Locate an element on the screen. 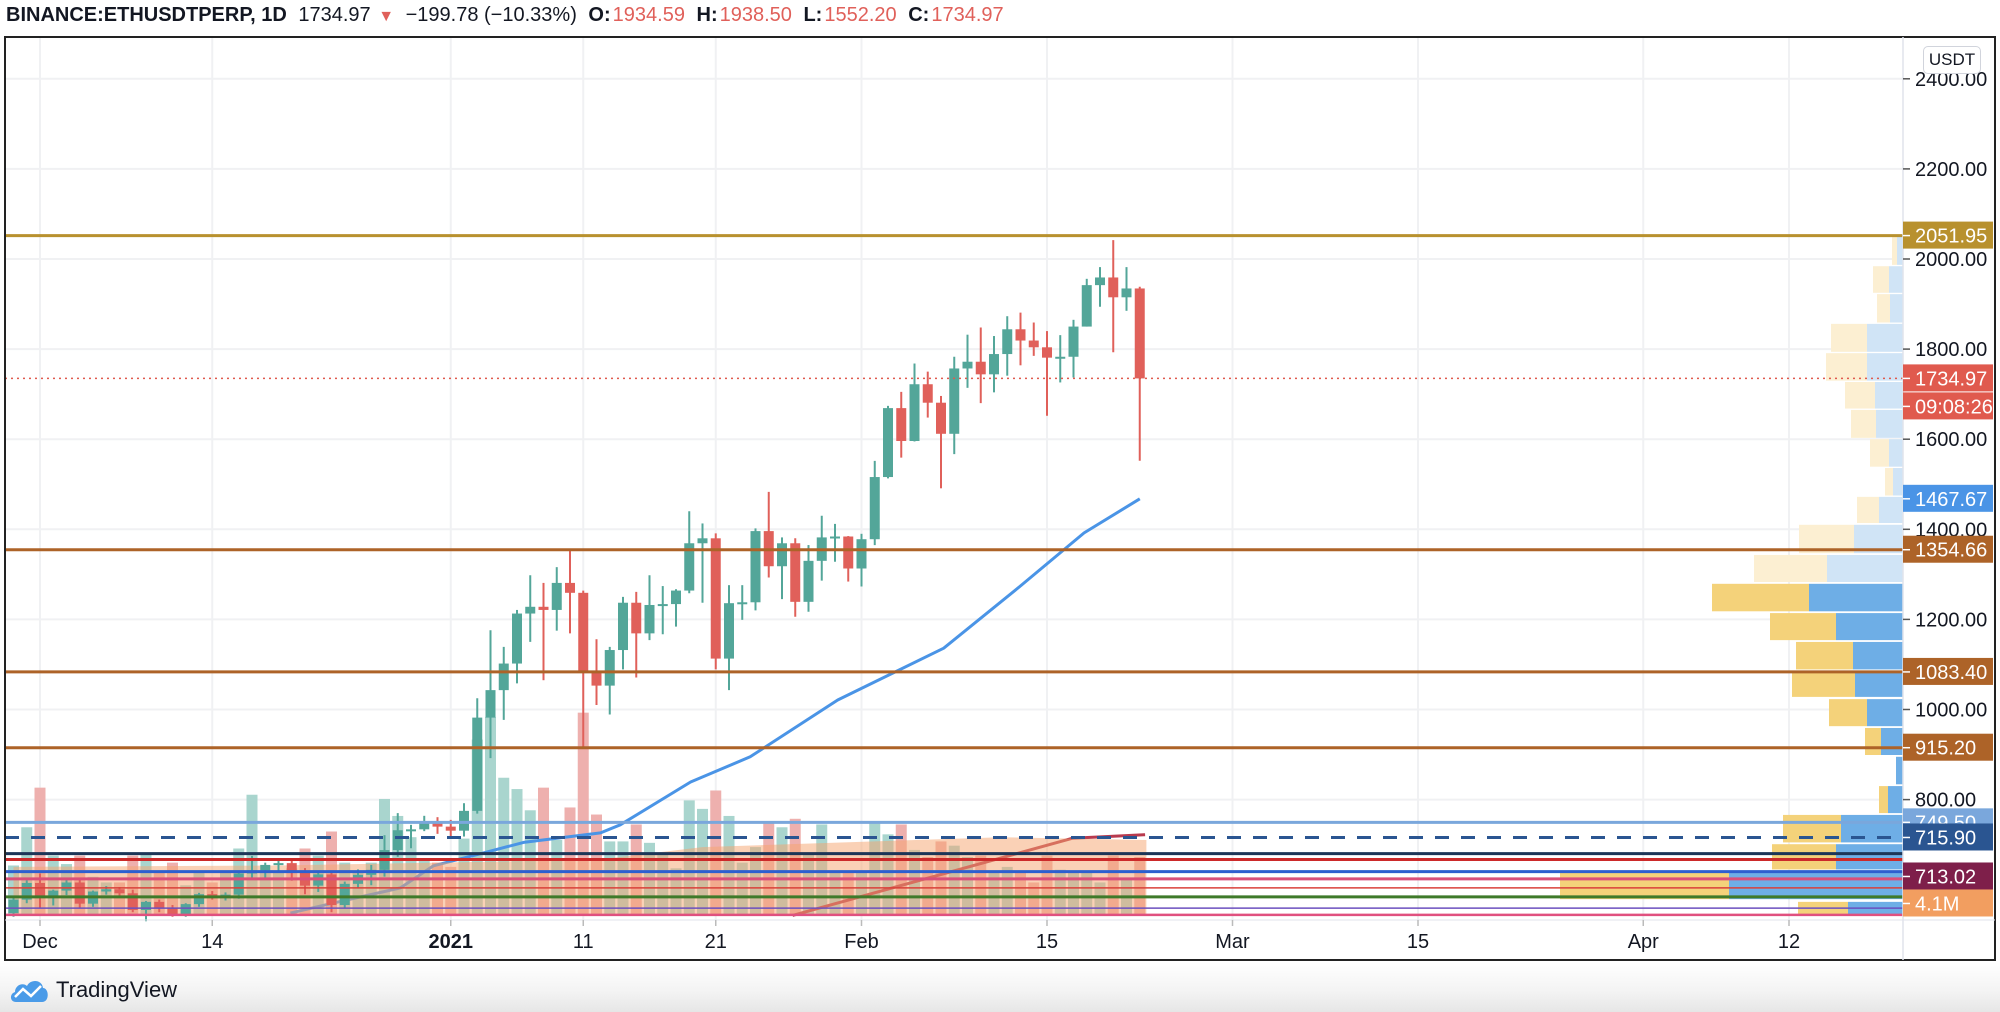 This screenshot has width=2000, height=1012. last-price-tag-box is located at coordinates (1948, 378).